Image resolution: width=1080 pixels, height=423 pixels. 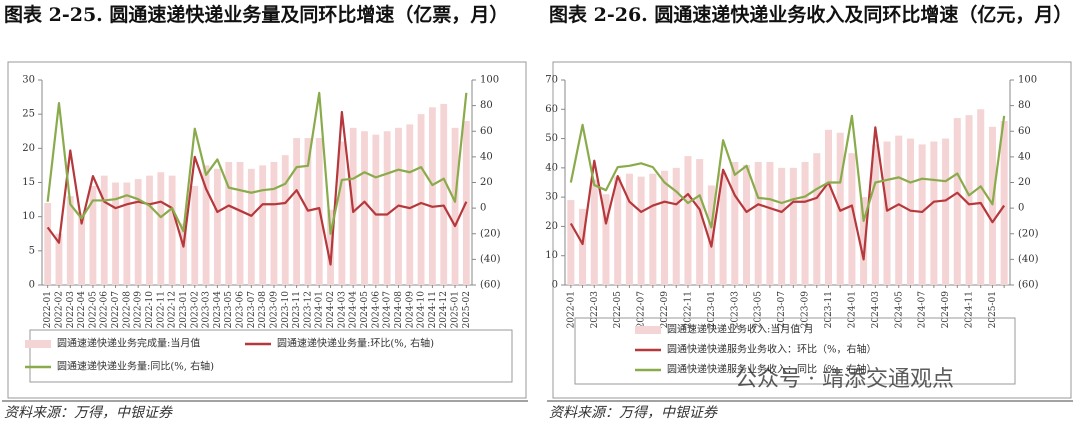 What do you see at coordinates (551, 80) in the screenshot?
I see `y-tick-label: 70` at bounding box center [551, 80].